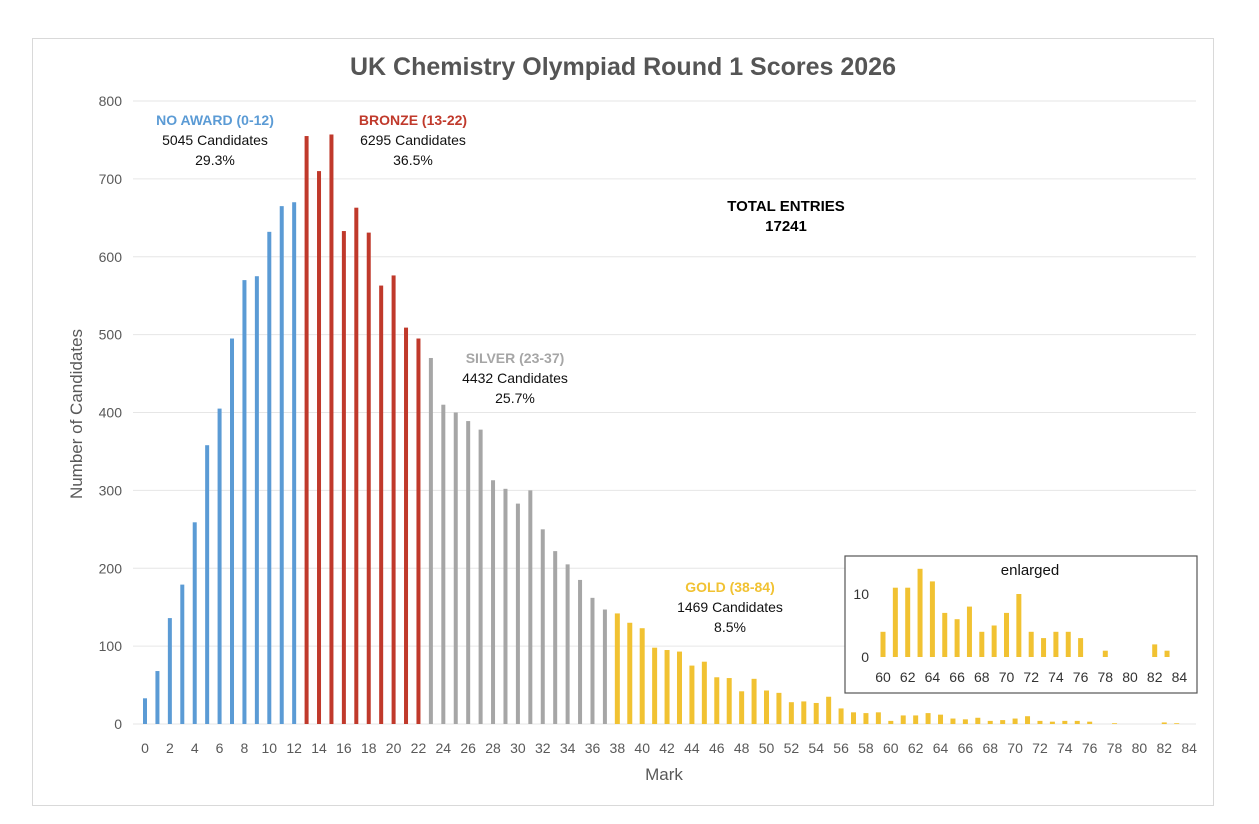  What do you see at coordinates (543, 748) in the screenshot?
I see `x-tick-label: 32` at bounding box center [543, 748].